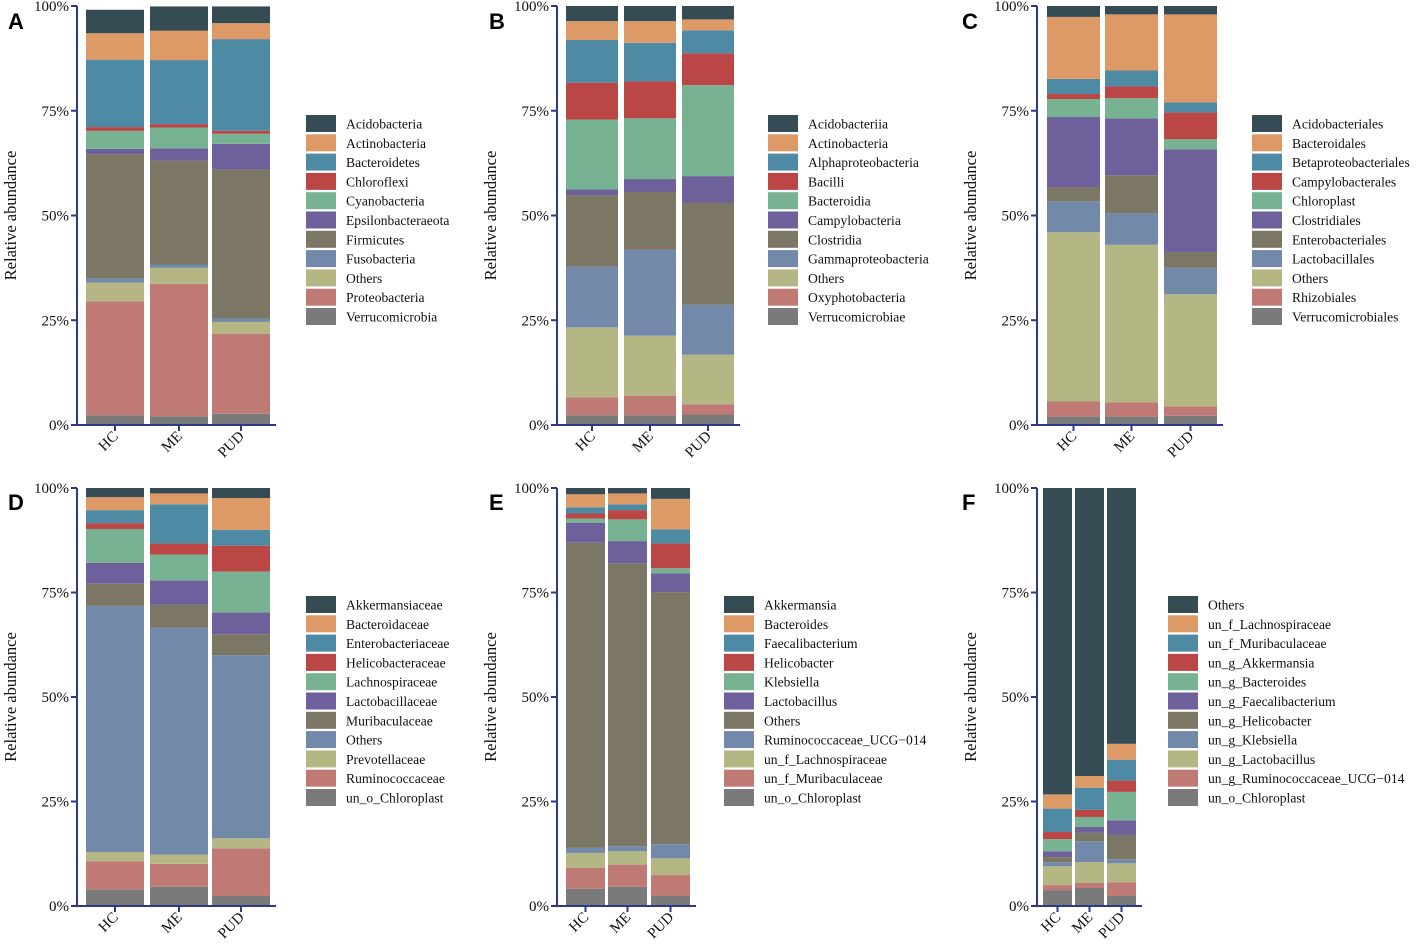 Image resolution: width=1418 pixels, height=948 pixels. I want to click on panel-e-legend-label-7: Others, so click(782, 720).